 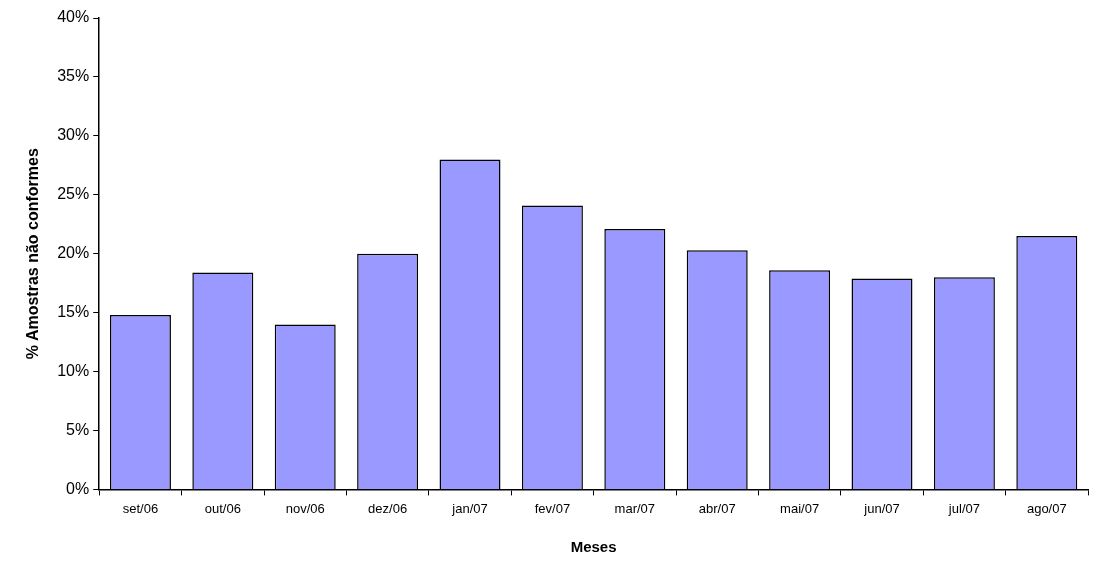 What do you see at coordinates (635, 508) in the screenshot?
I see `x-tick-label: mar/07` at bounding box center [635, 508].